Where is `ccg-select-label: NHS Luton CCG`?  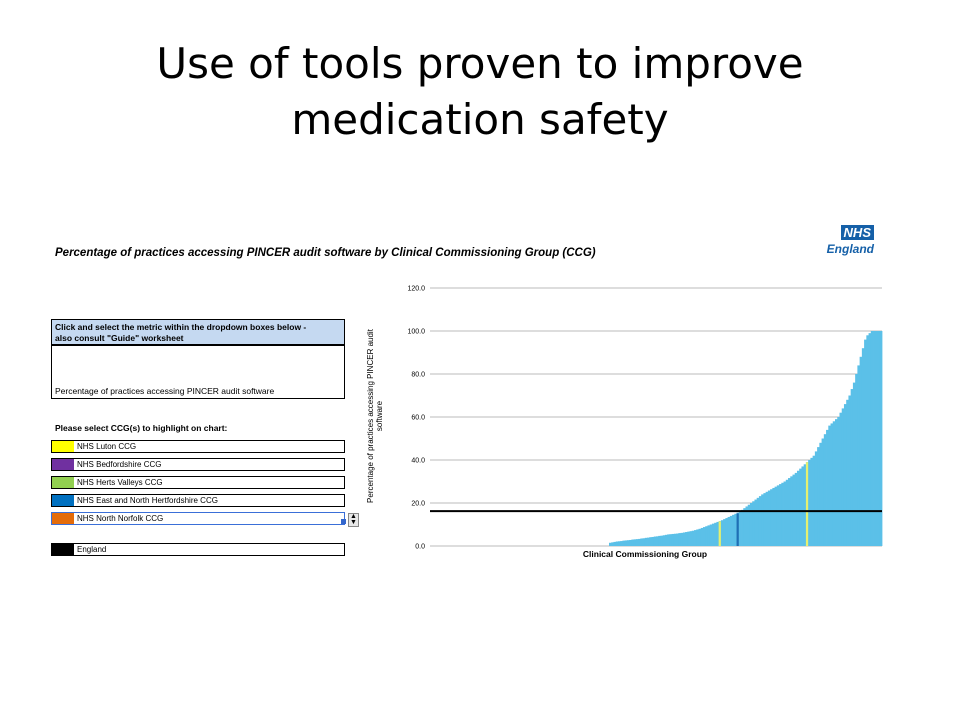 ccg-select-label: NHS Luton CCG is located at coordinates (107, 446).